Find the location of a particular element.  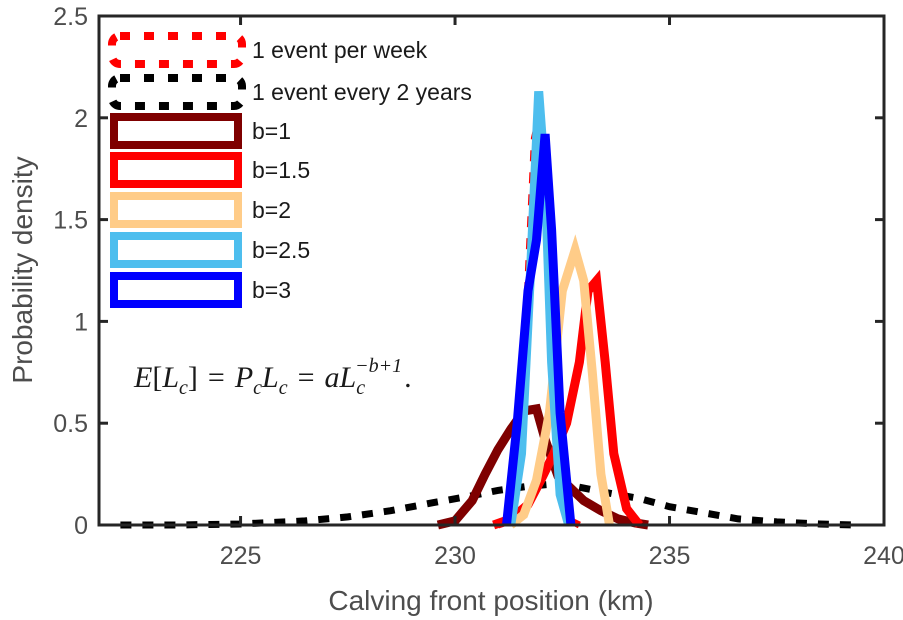

legend-label-b-2: b=2 is located at coordinates (271, 210).